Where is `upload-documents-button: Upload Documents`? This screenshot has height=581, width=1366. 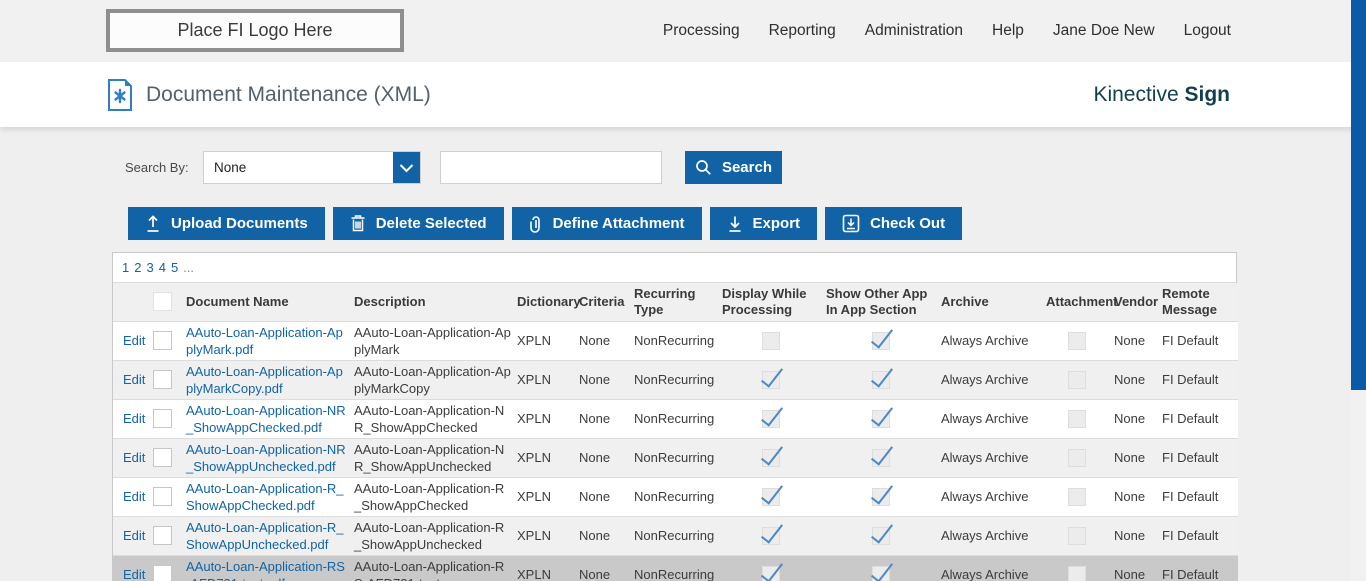
upload-documents-button: Upload Documents is located at coordinates (226, 223).